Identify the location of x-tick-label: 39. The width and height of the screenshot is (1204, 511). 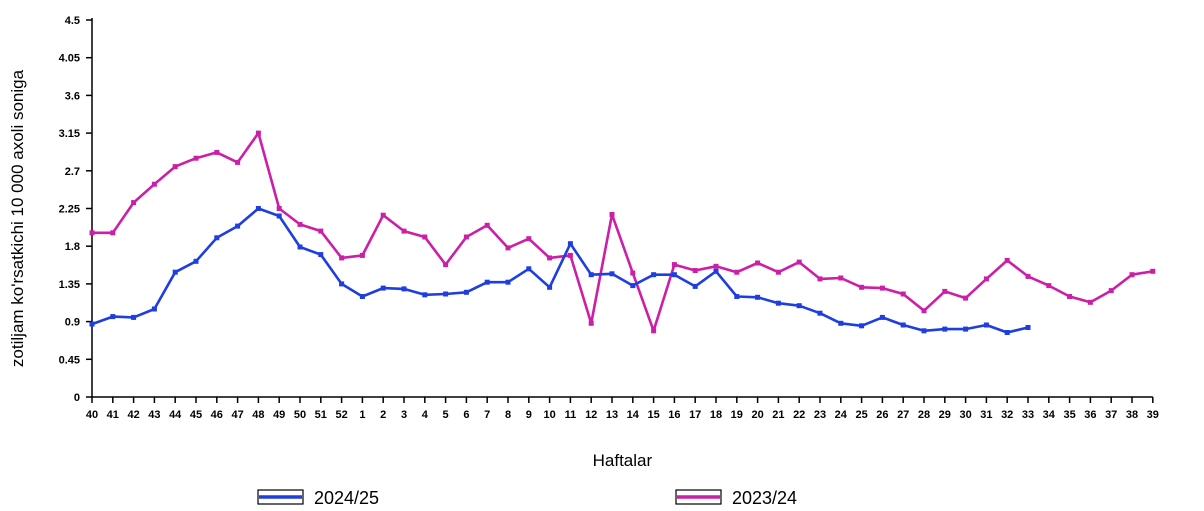
(1153, 415).